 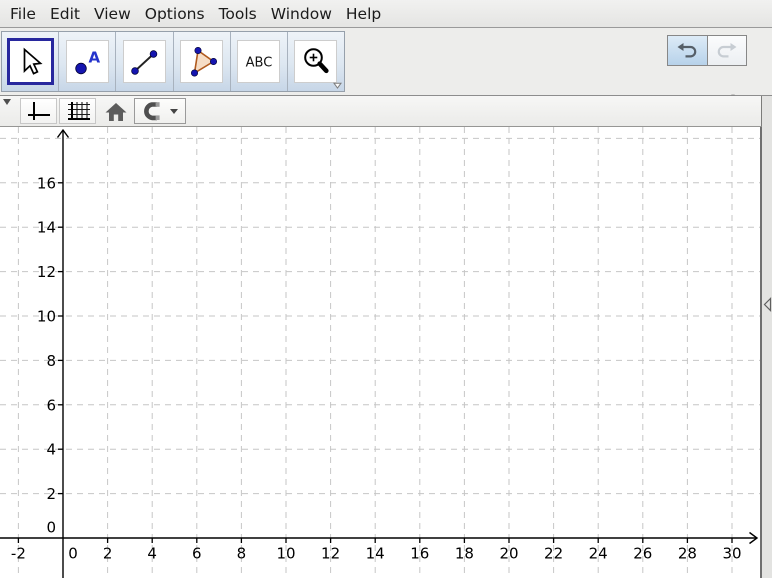 I want to click on zoom-in-tool-button, so click(x=316, y=61).